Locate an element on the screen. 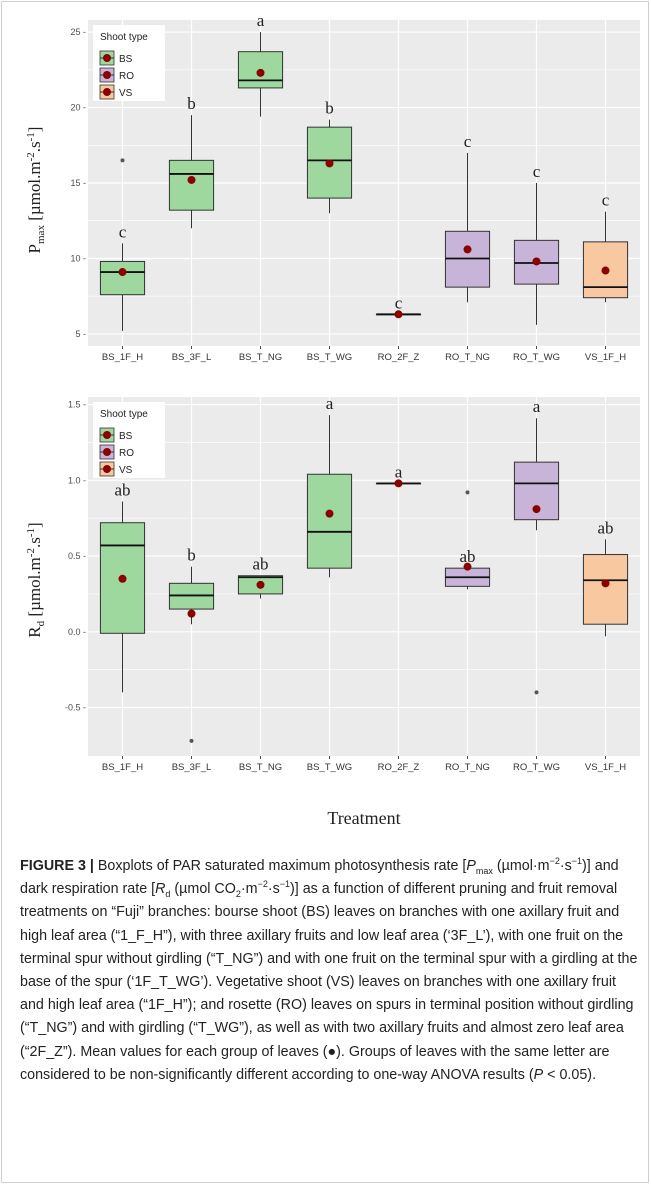 The image size is (651, 1184). rd-ytick-label: 0.5 - is located at coordinates (77, 556).